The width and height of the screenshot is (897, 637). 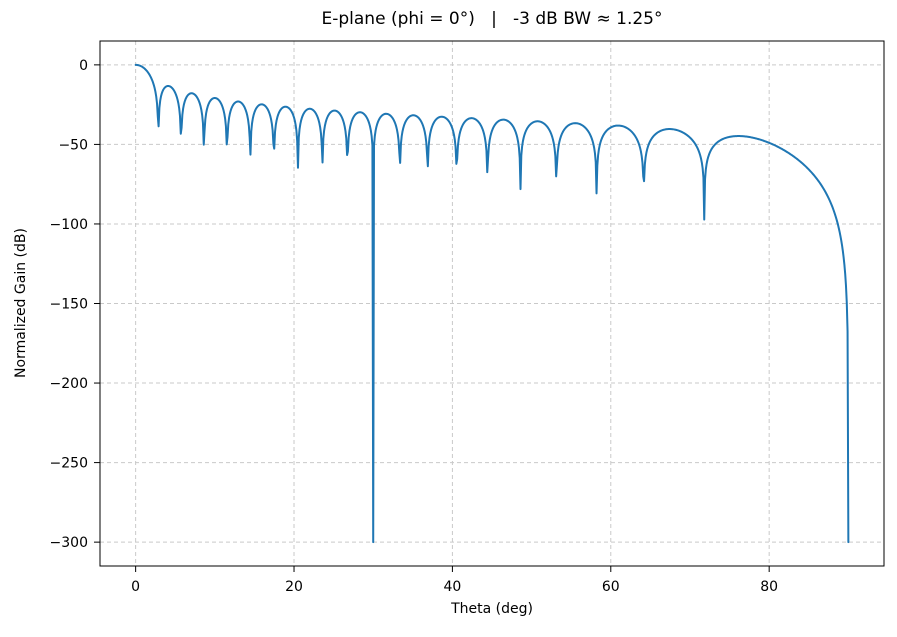 What do you see at coordinates (69, 464) in the screenshot?
I see `y-tick-label: −250` at bounding box center [69, 464].